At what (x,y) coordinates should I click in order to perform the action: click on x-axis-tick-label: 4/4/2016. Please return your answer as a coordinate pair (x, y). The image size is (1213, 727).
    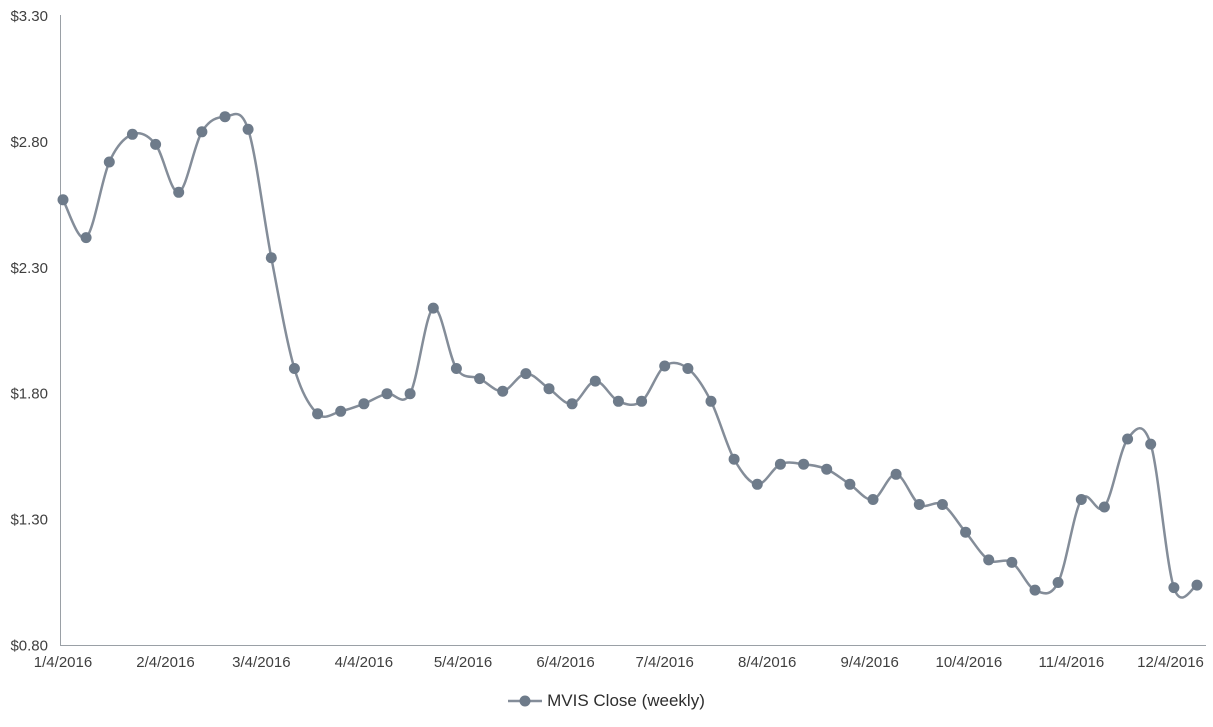
    Looking at the image, I should click on (364, 662).